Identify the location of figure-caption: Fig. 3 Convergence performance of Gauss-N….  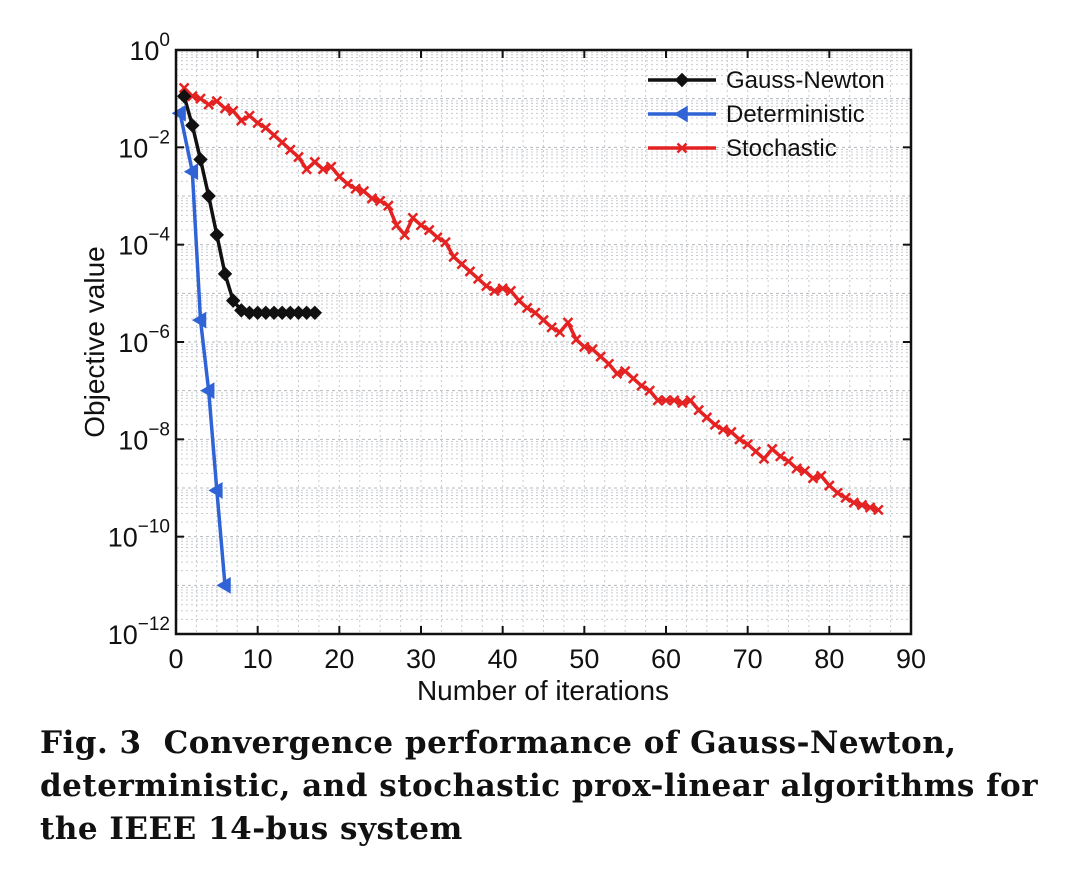
(545, 786).